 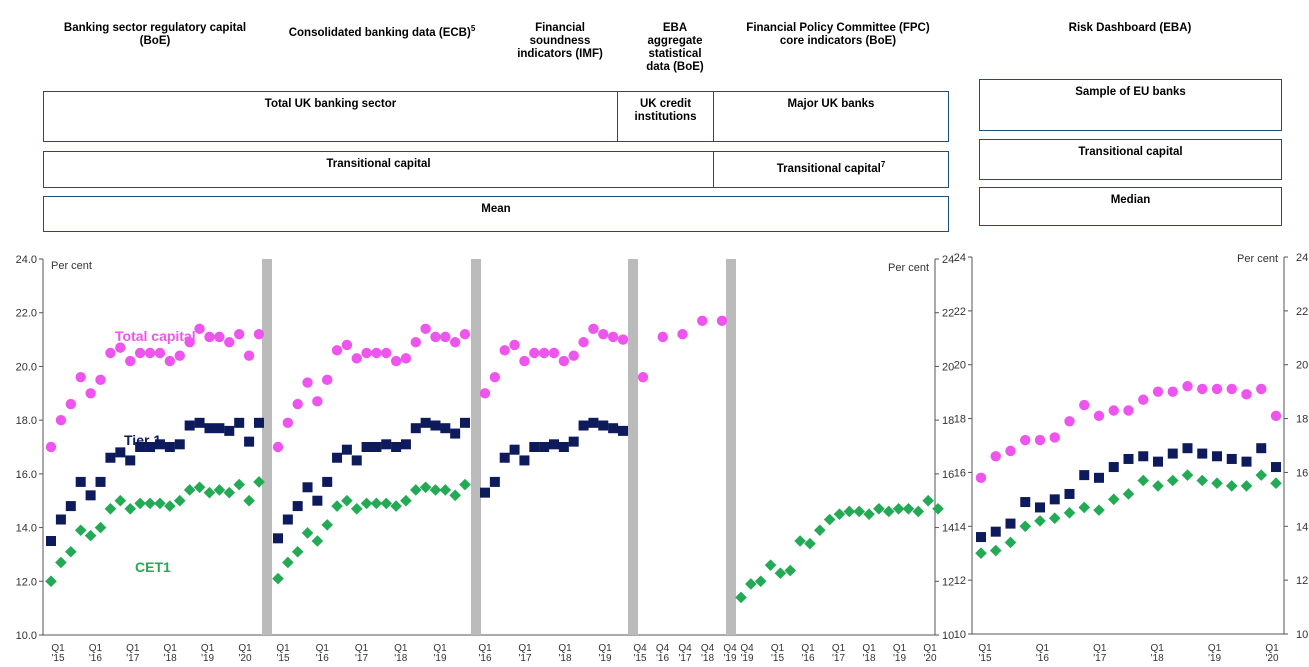 I want to click on uk-panel-2-x-tick-label: Q1, so click(x=565, y=648).